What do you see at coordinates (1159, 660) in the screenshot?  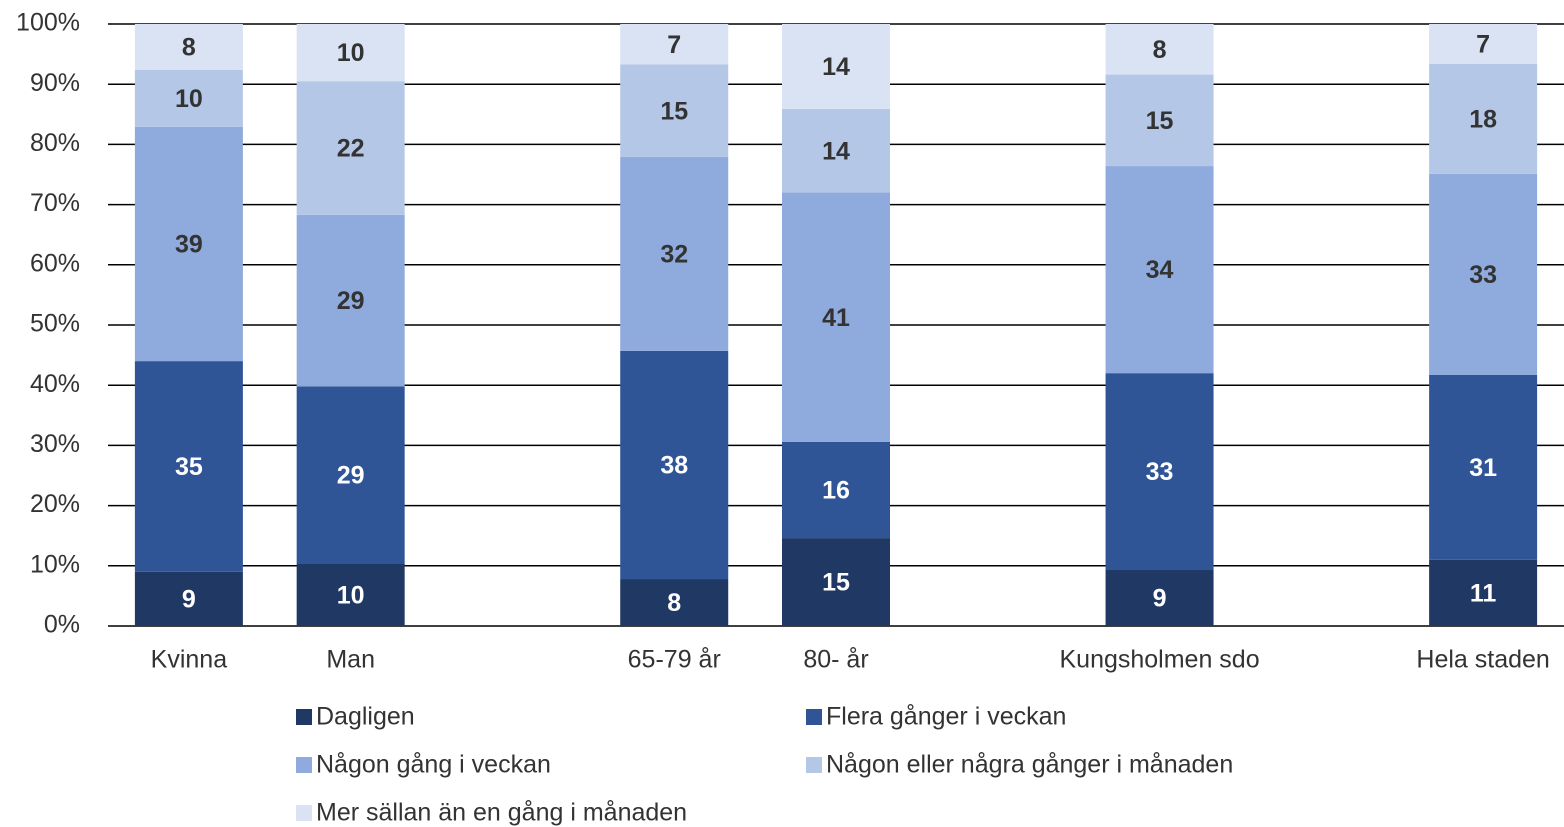 I see `x-tick-label: Kungsholmen sdo` at bounding box center [1159, 660].